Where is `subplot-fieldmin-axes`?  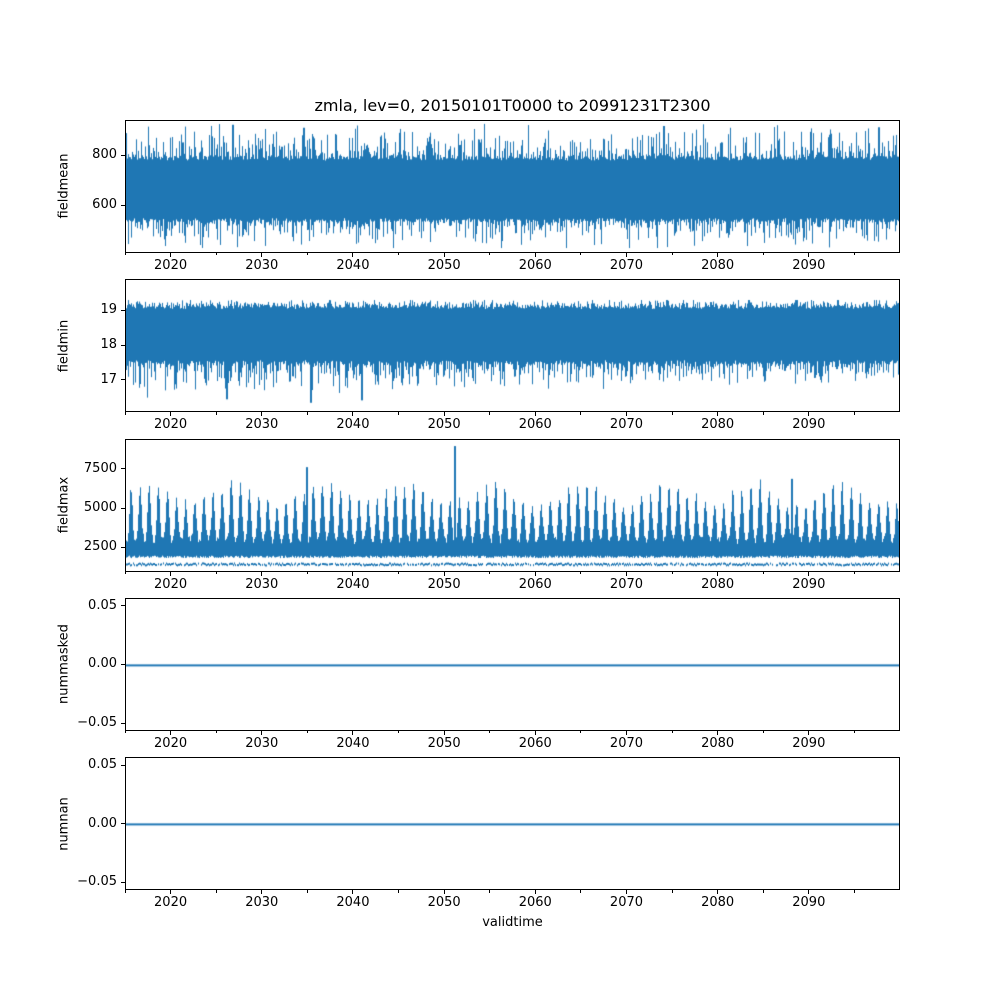 subplot-fieldmin-axes is located at coordinates (512, 346).